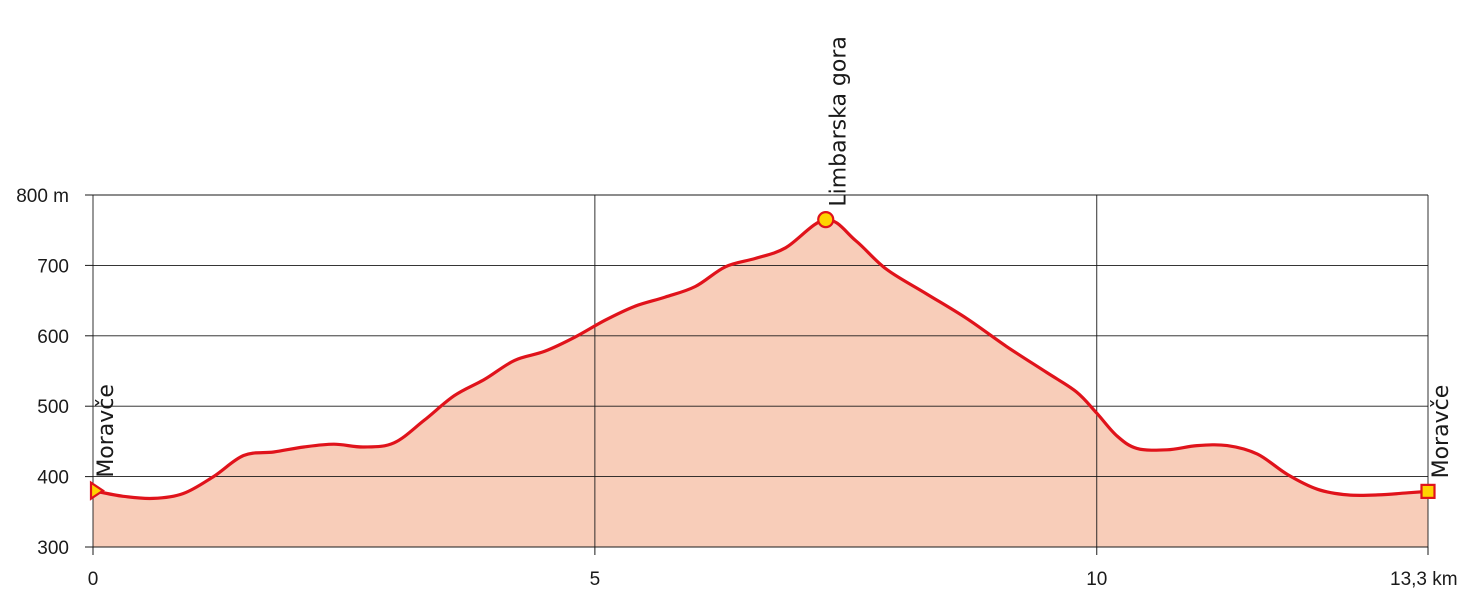  What do you see at coordinates (1441, 432) in the screenshot?
I see `waypoint-label-2: Moravče` at bounding box center [1441, 432].